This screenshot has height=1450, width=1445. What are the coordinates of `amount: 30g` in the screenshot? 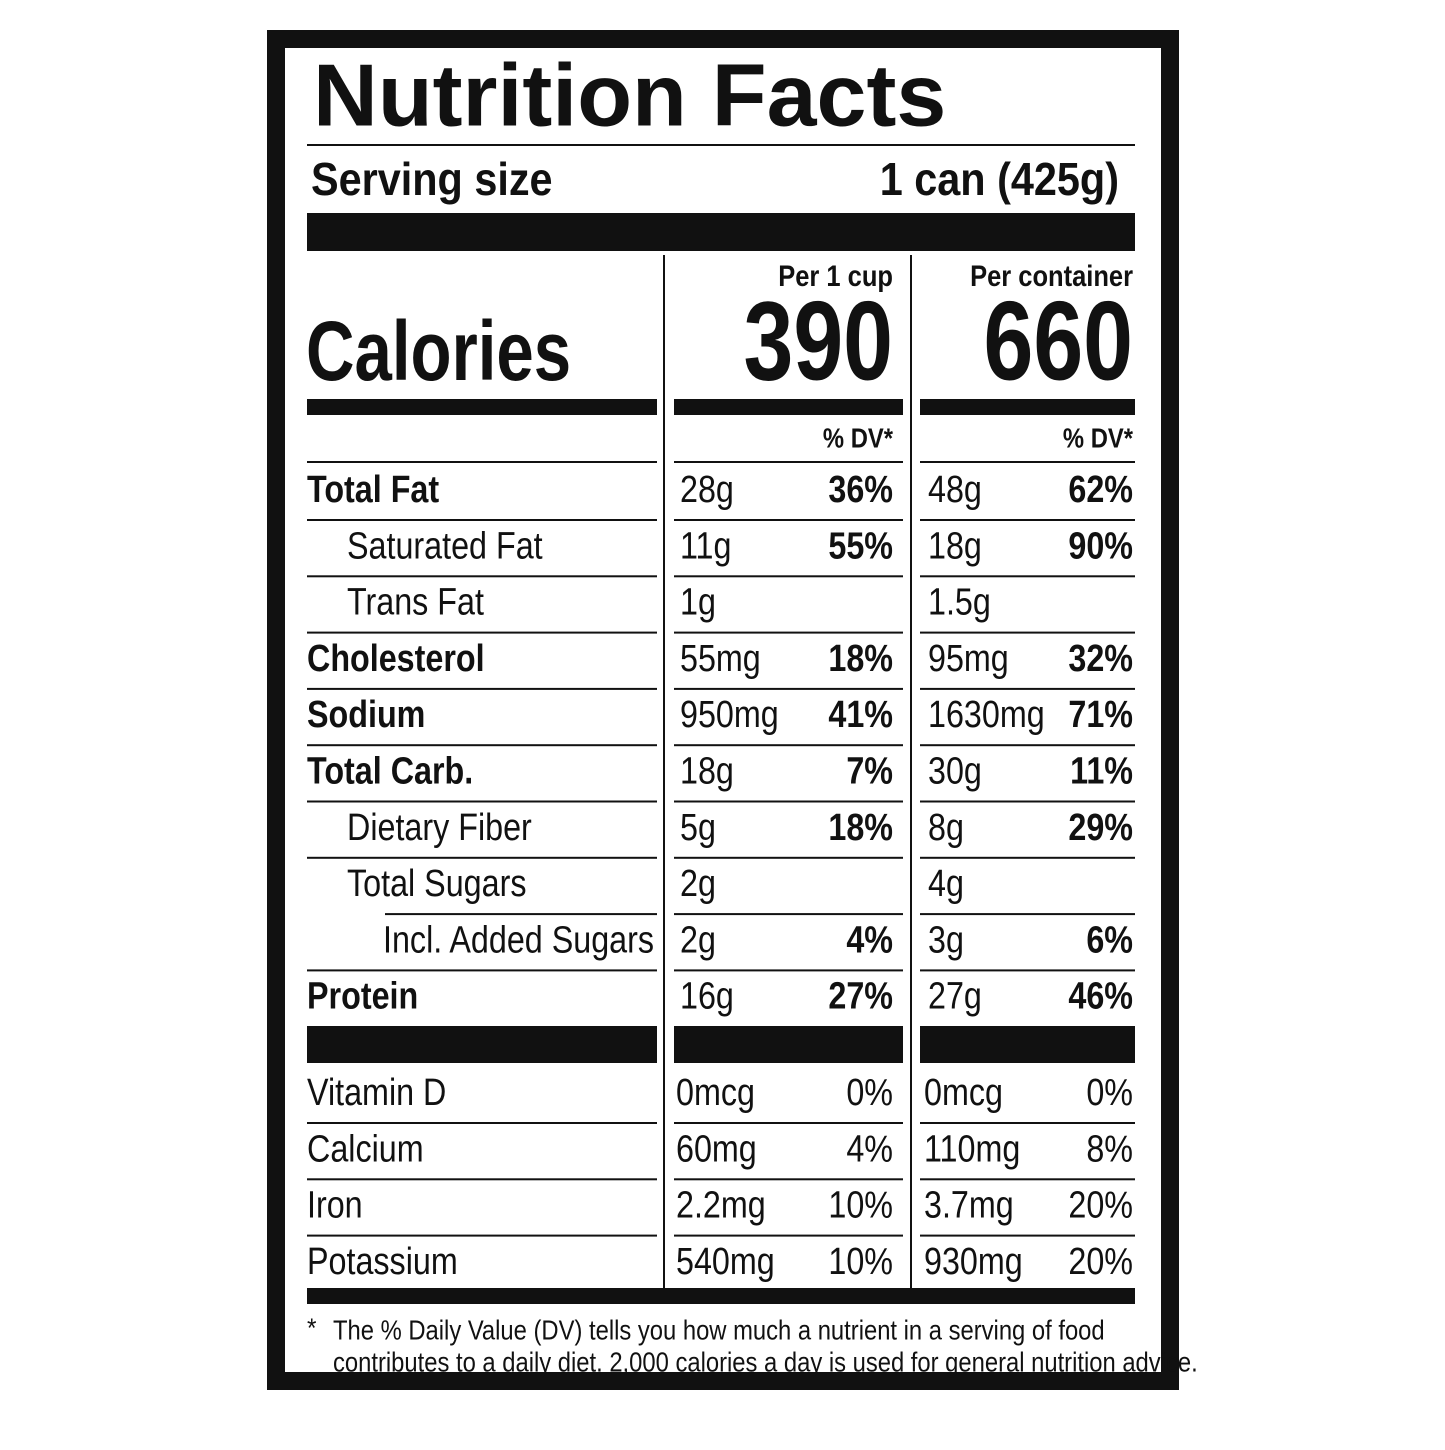 It's located at (955, 771).